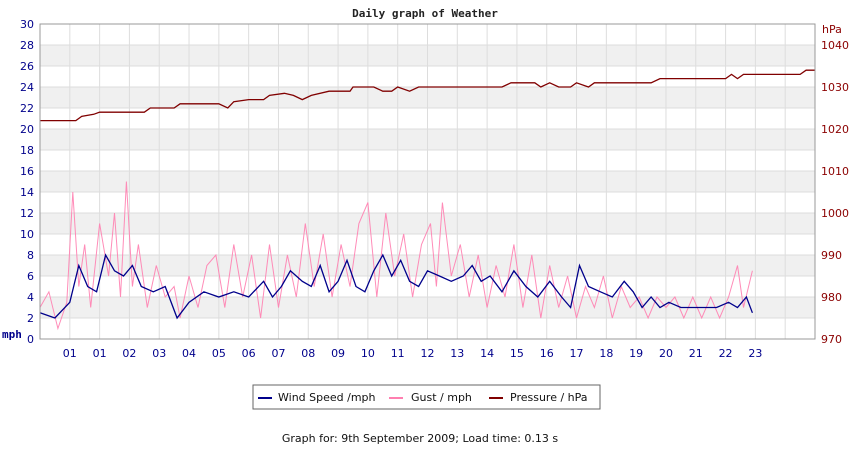  What do you see at coordinates (27, 192) in the screenshot?
I see `y-left-tick-label: 14` at bounding box center [27, 192].